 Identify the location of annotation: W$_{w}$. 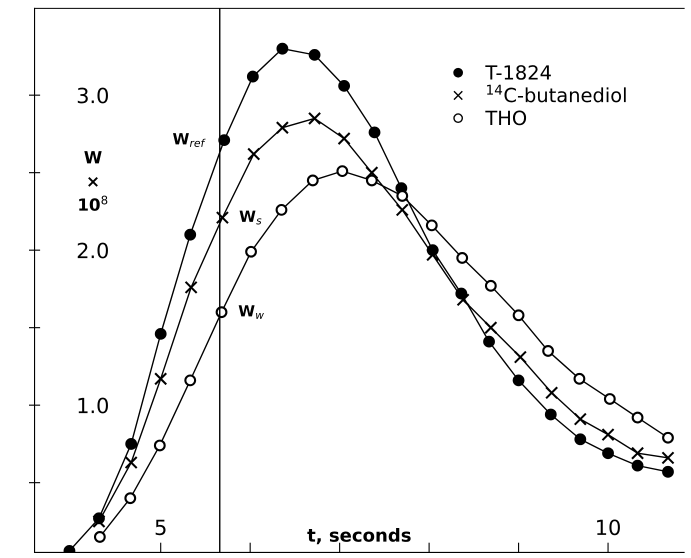
(251, 312).